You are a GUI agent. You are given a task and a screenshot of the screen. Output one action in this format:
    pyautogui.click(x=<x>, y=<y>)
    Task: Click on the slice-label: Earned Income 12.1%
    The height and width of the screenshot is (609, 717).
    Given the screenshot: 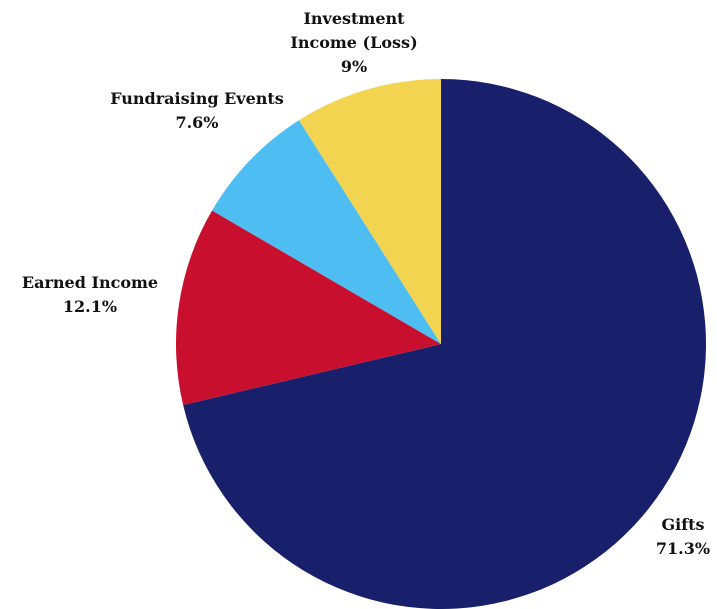 What is the action you would take?
    pyautogui.click(x=90, y=294)
    